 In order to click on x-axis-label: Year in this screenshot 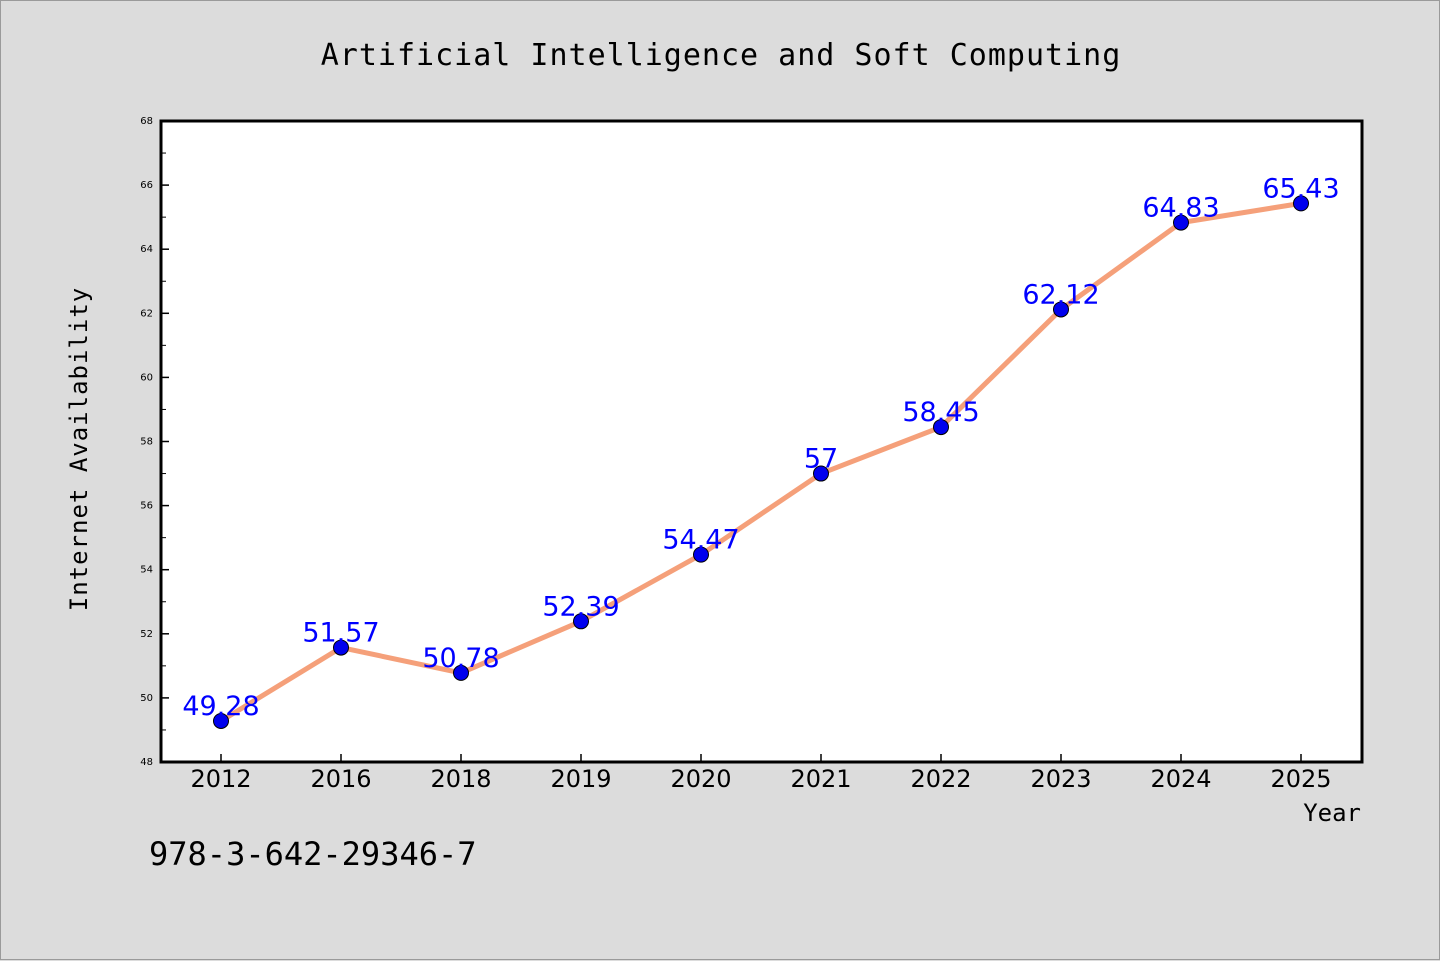, I will do `click(1332, 813)`.